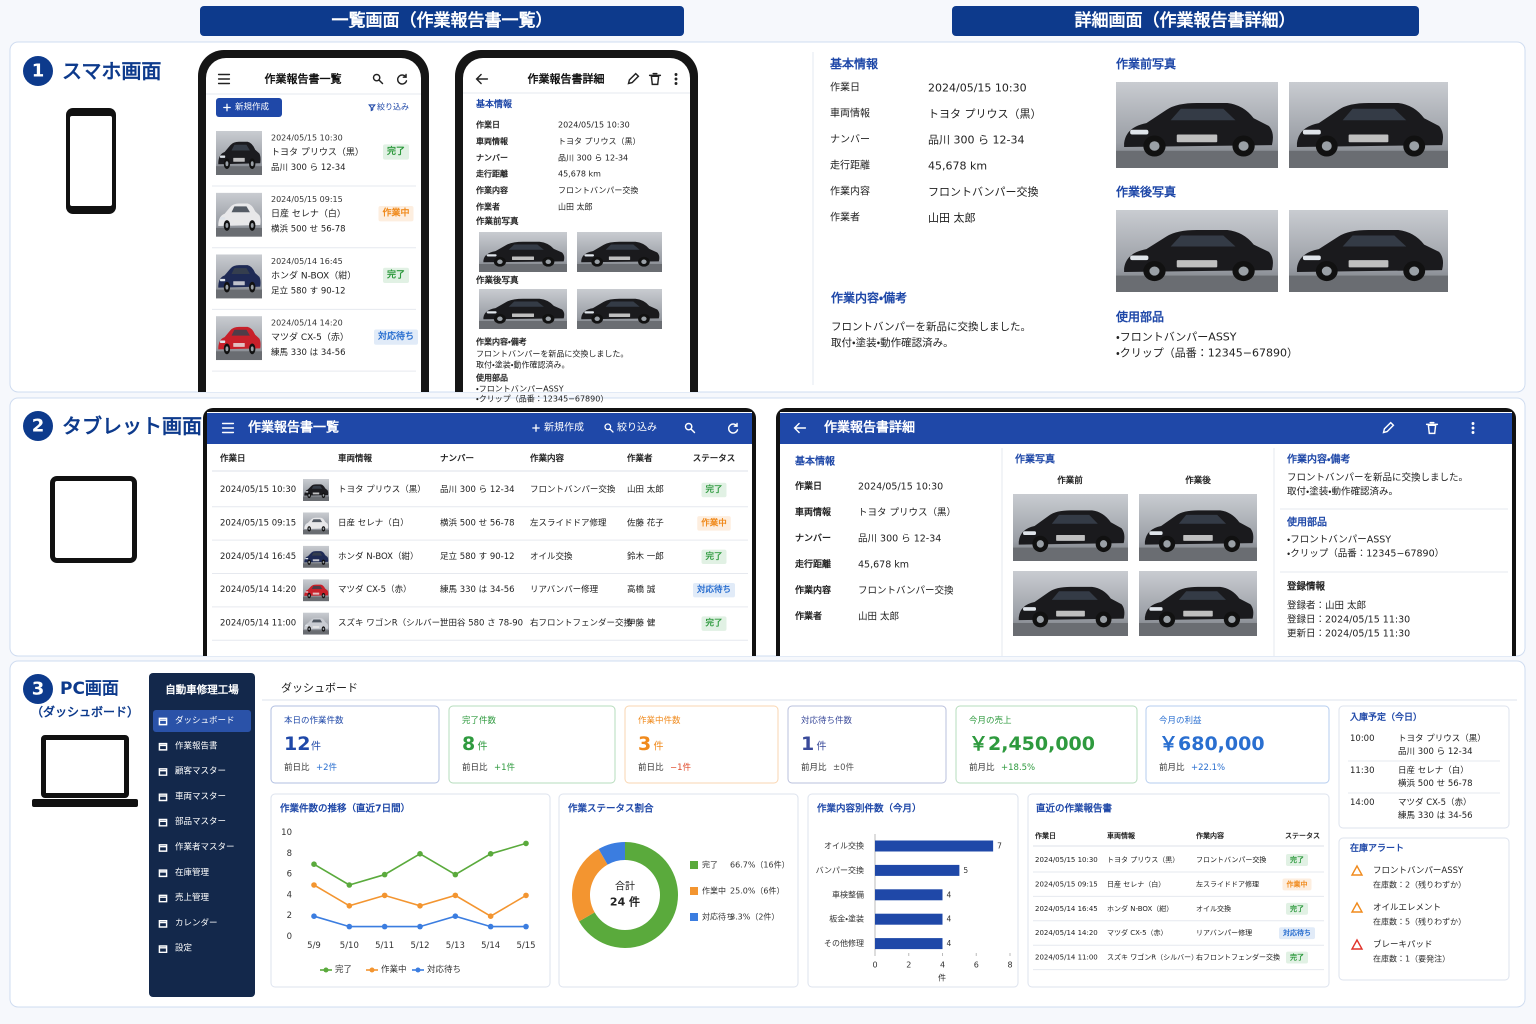 This screenshot has height=1024, width=1536. I want to click on menu-item: 設定, so click(184, 949).